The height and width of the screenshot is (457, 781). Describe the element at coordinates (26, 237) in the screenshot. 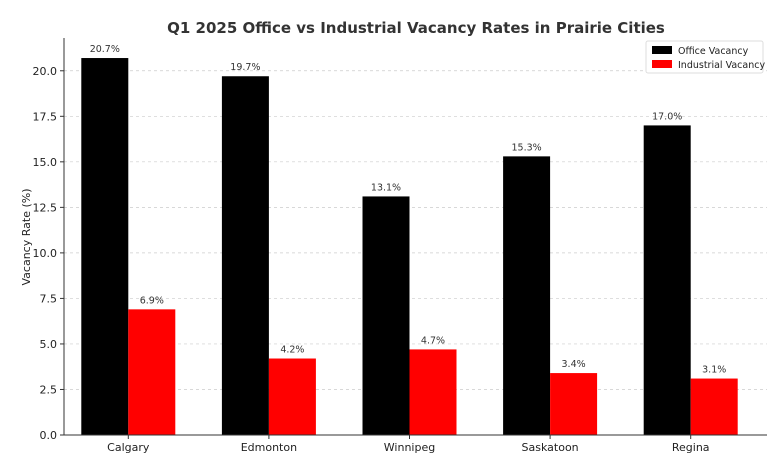

I see `y-axis-label: Vacancy Rate (%)` at that location.